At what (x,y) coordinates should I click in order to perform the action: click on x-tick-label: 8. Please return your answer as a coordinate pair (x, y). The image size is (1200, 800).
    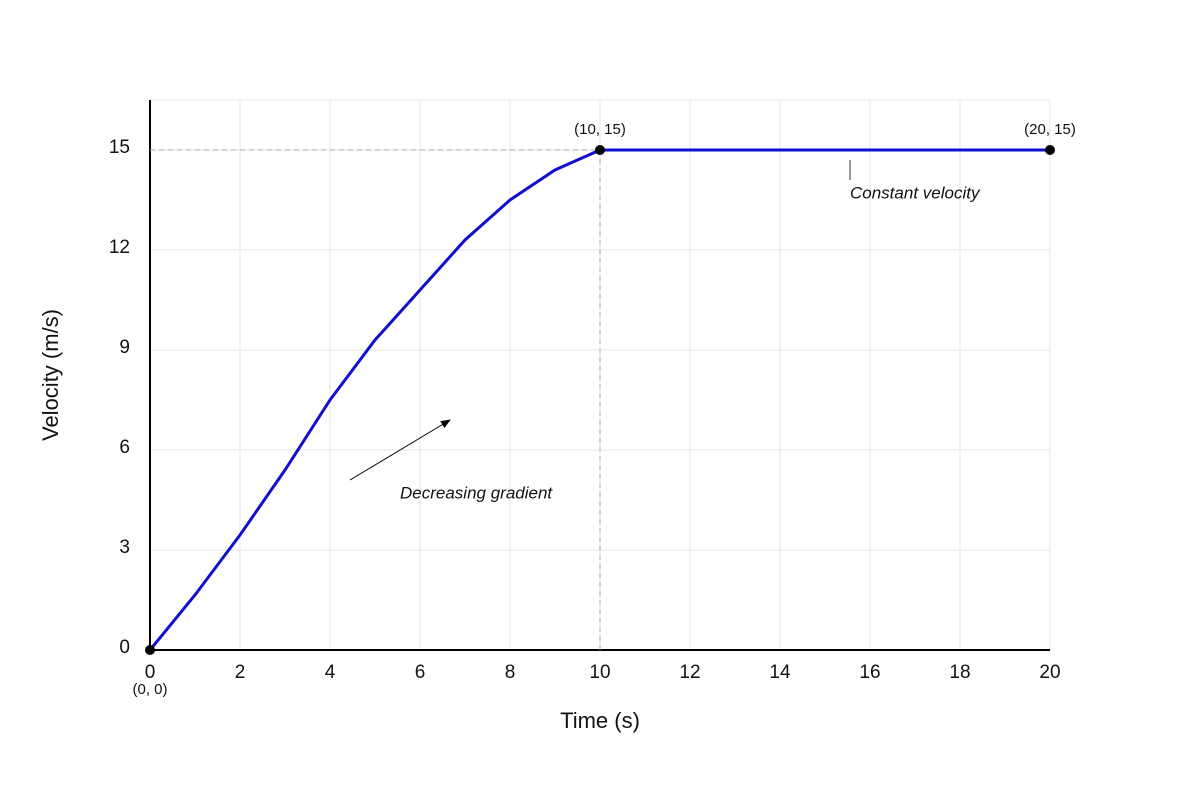
    Looking at the image, I should click on (510, 672).